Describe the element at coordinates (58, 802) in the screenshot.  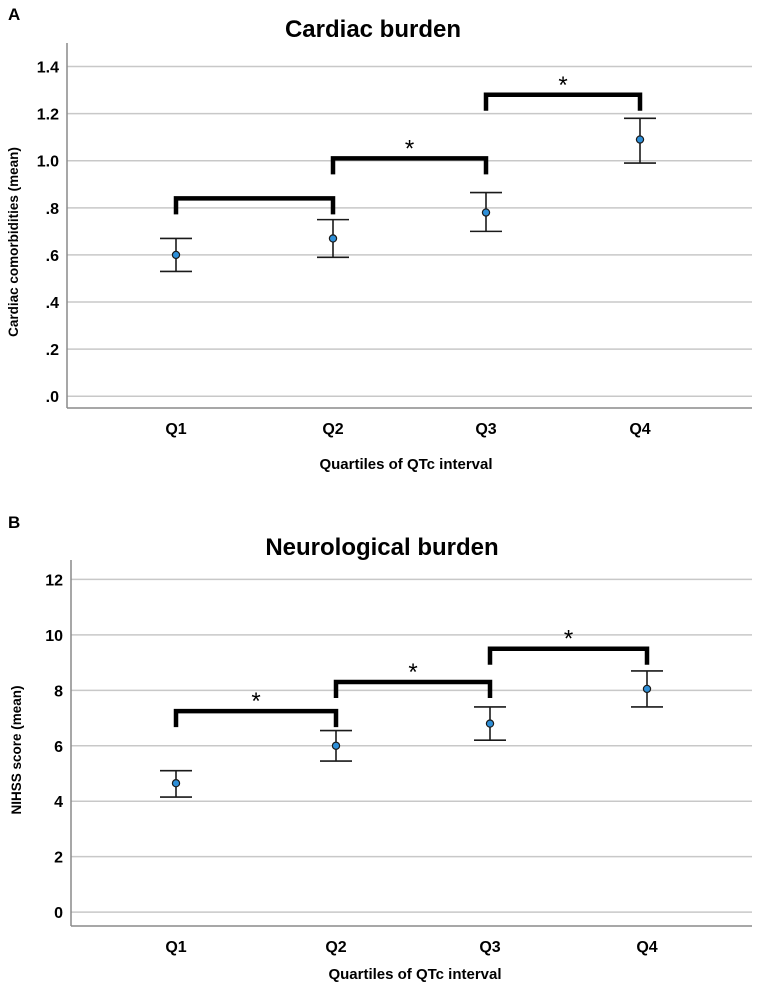
I see `y-tick-label-b-2: 4` at that location.